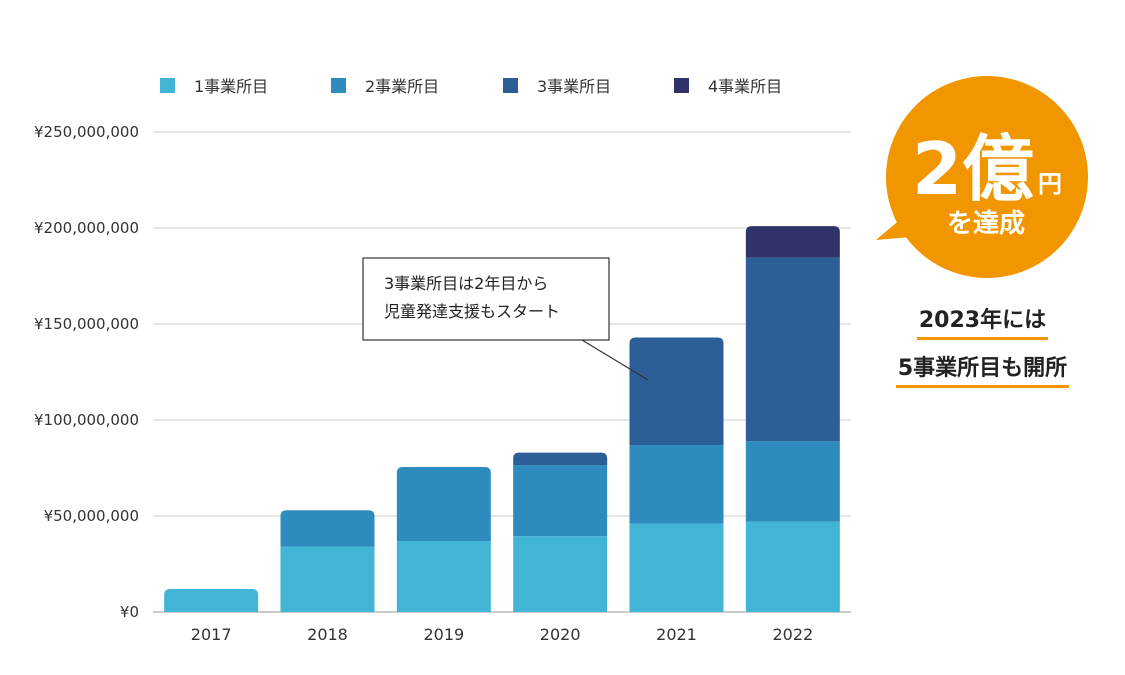 The width and height of the screenshot is (1125, 675). Describe the element at coordinates (986, 224) in the screenshot. I see `badge-sub-text: を達成` at that location.